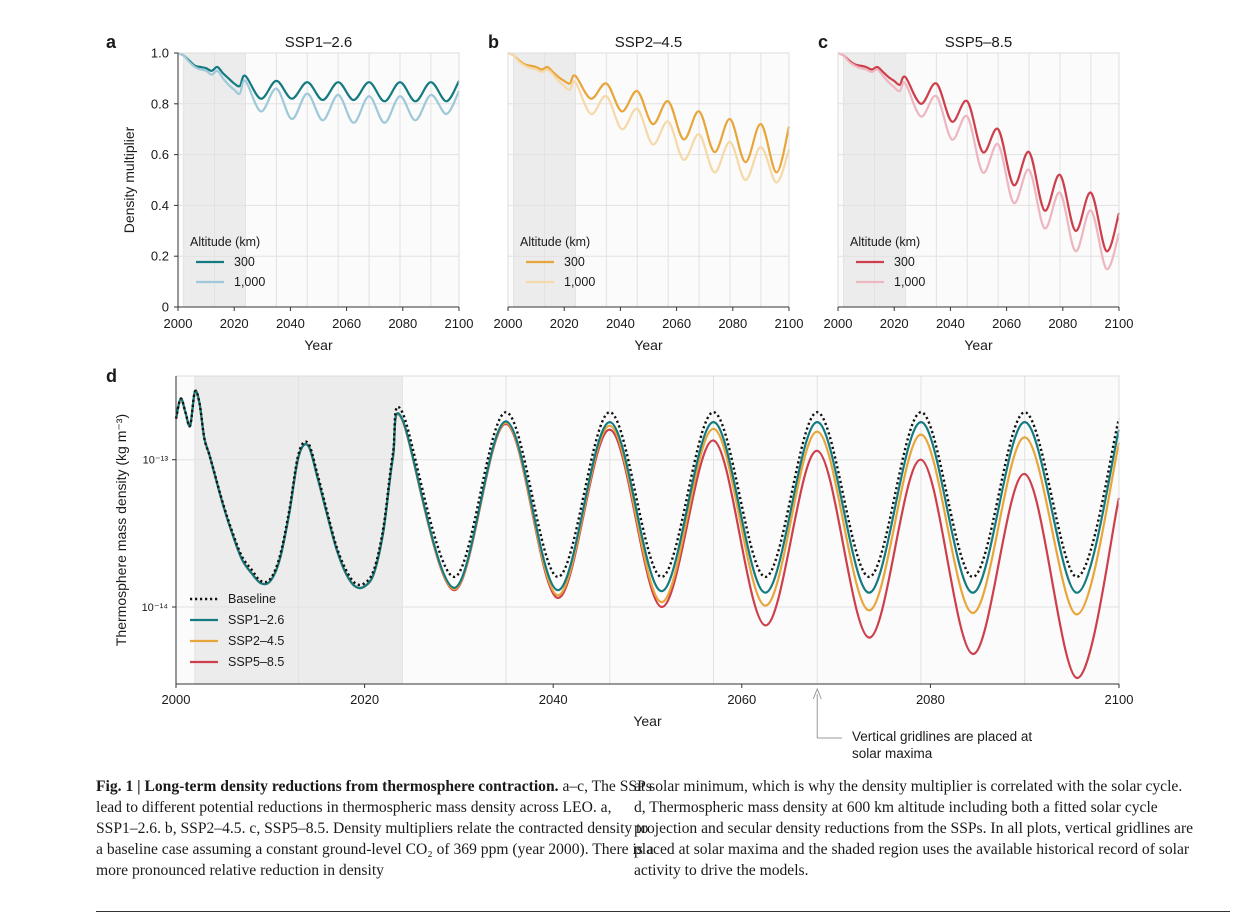 Image resolution: width=1240 pixels, height=918 pixels. What do you see at coordinates (252, 599) in the screenshot?
I see `panel-d-legend-label: Baseline` at bounding box center [252, 599].